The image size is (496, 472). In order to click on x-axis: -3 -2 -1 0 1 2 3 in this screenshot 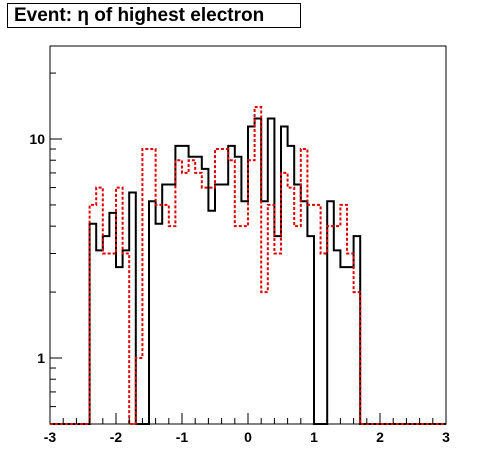, I will do `click(247, 429)`.